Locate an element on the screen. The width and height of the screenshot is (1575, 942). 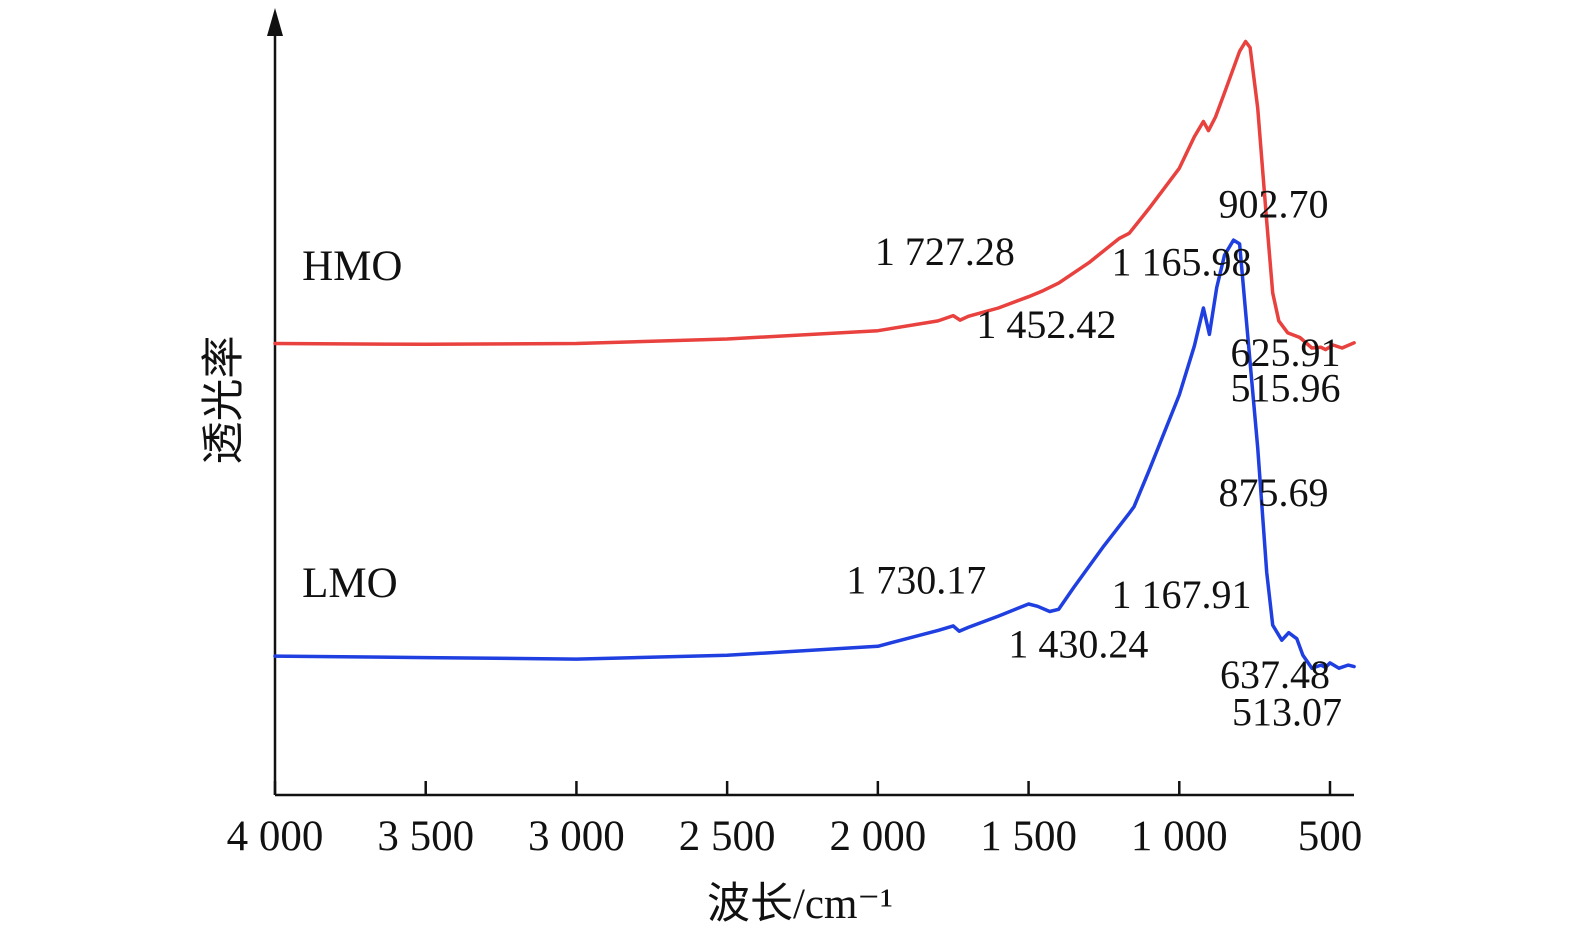
x-tick-label: 3 500 is located at coordinates (425, 836).